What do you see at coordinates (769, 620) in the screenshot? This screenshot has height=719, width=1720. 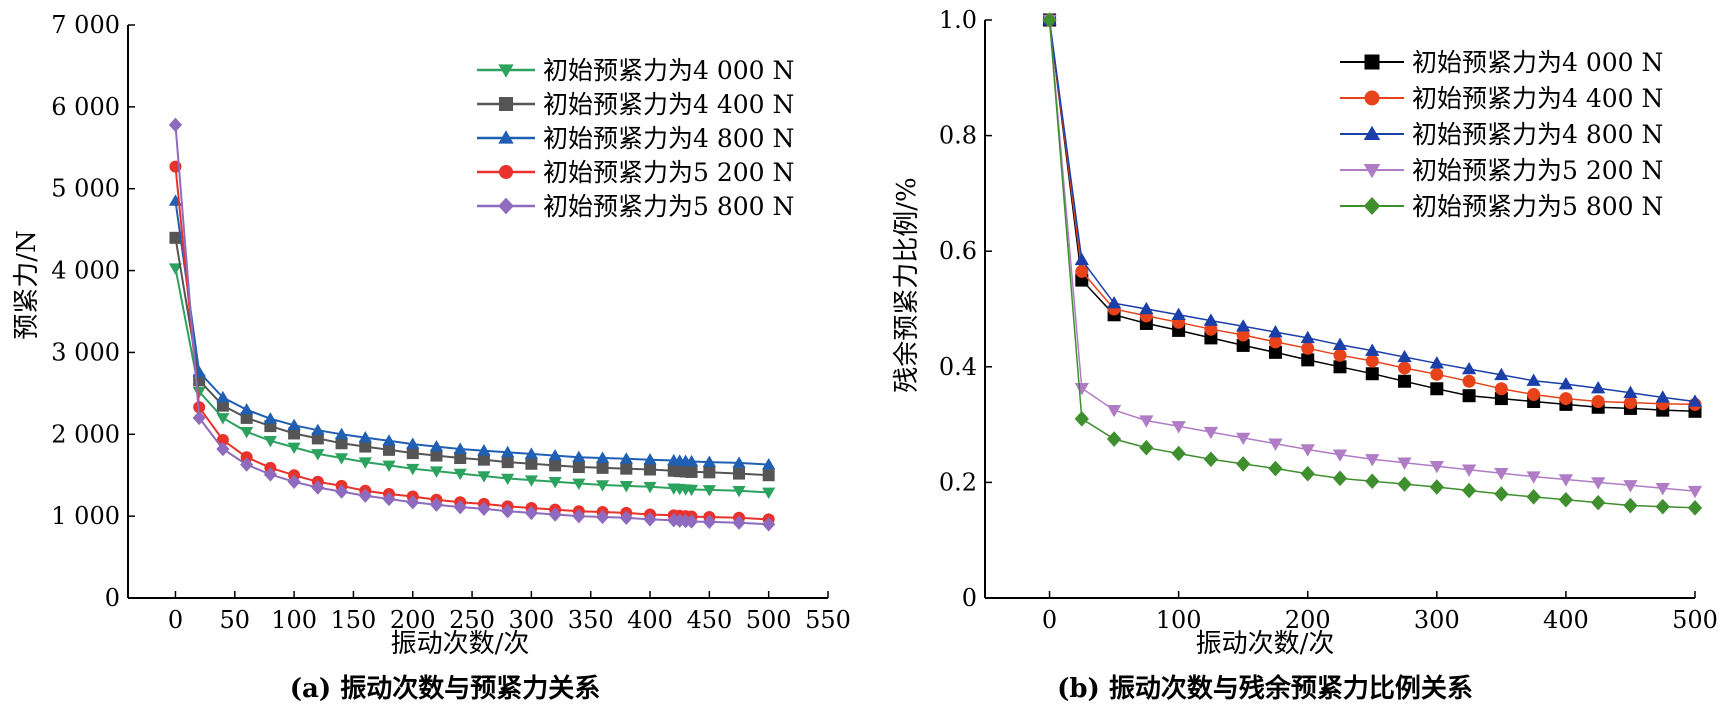 I see `x-tick-label: 500` at bounding box center [769, 620].